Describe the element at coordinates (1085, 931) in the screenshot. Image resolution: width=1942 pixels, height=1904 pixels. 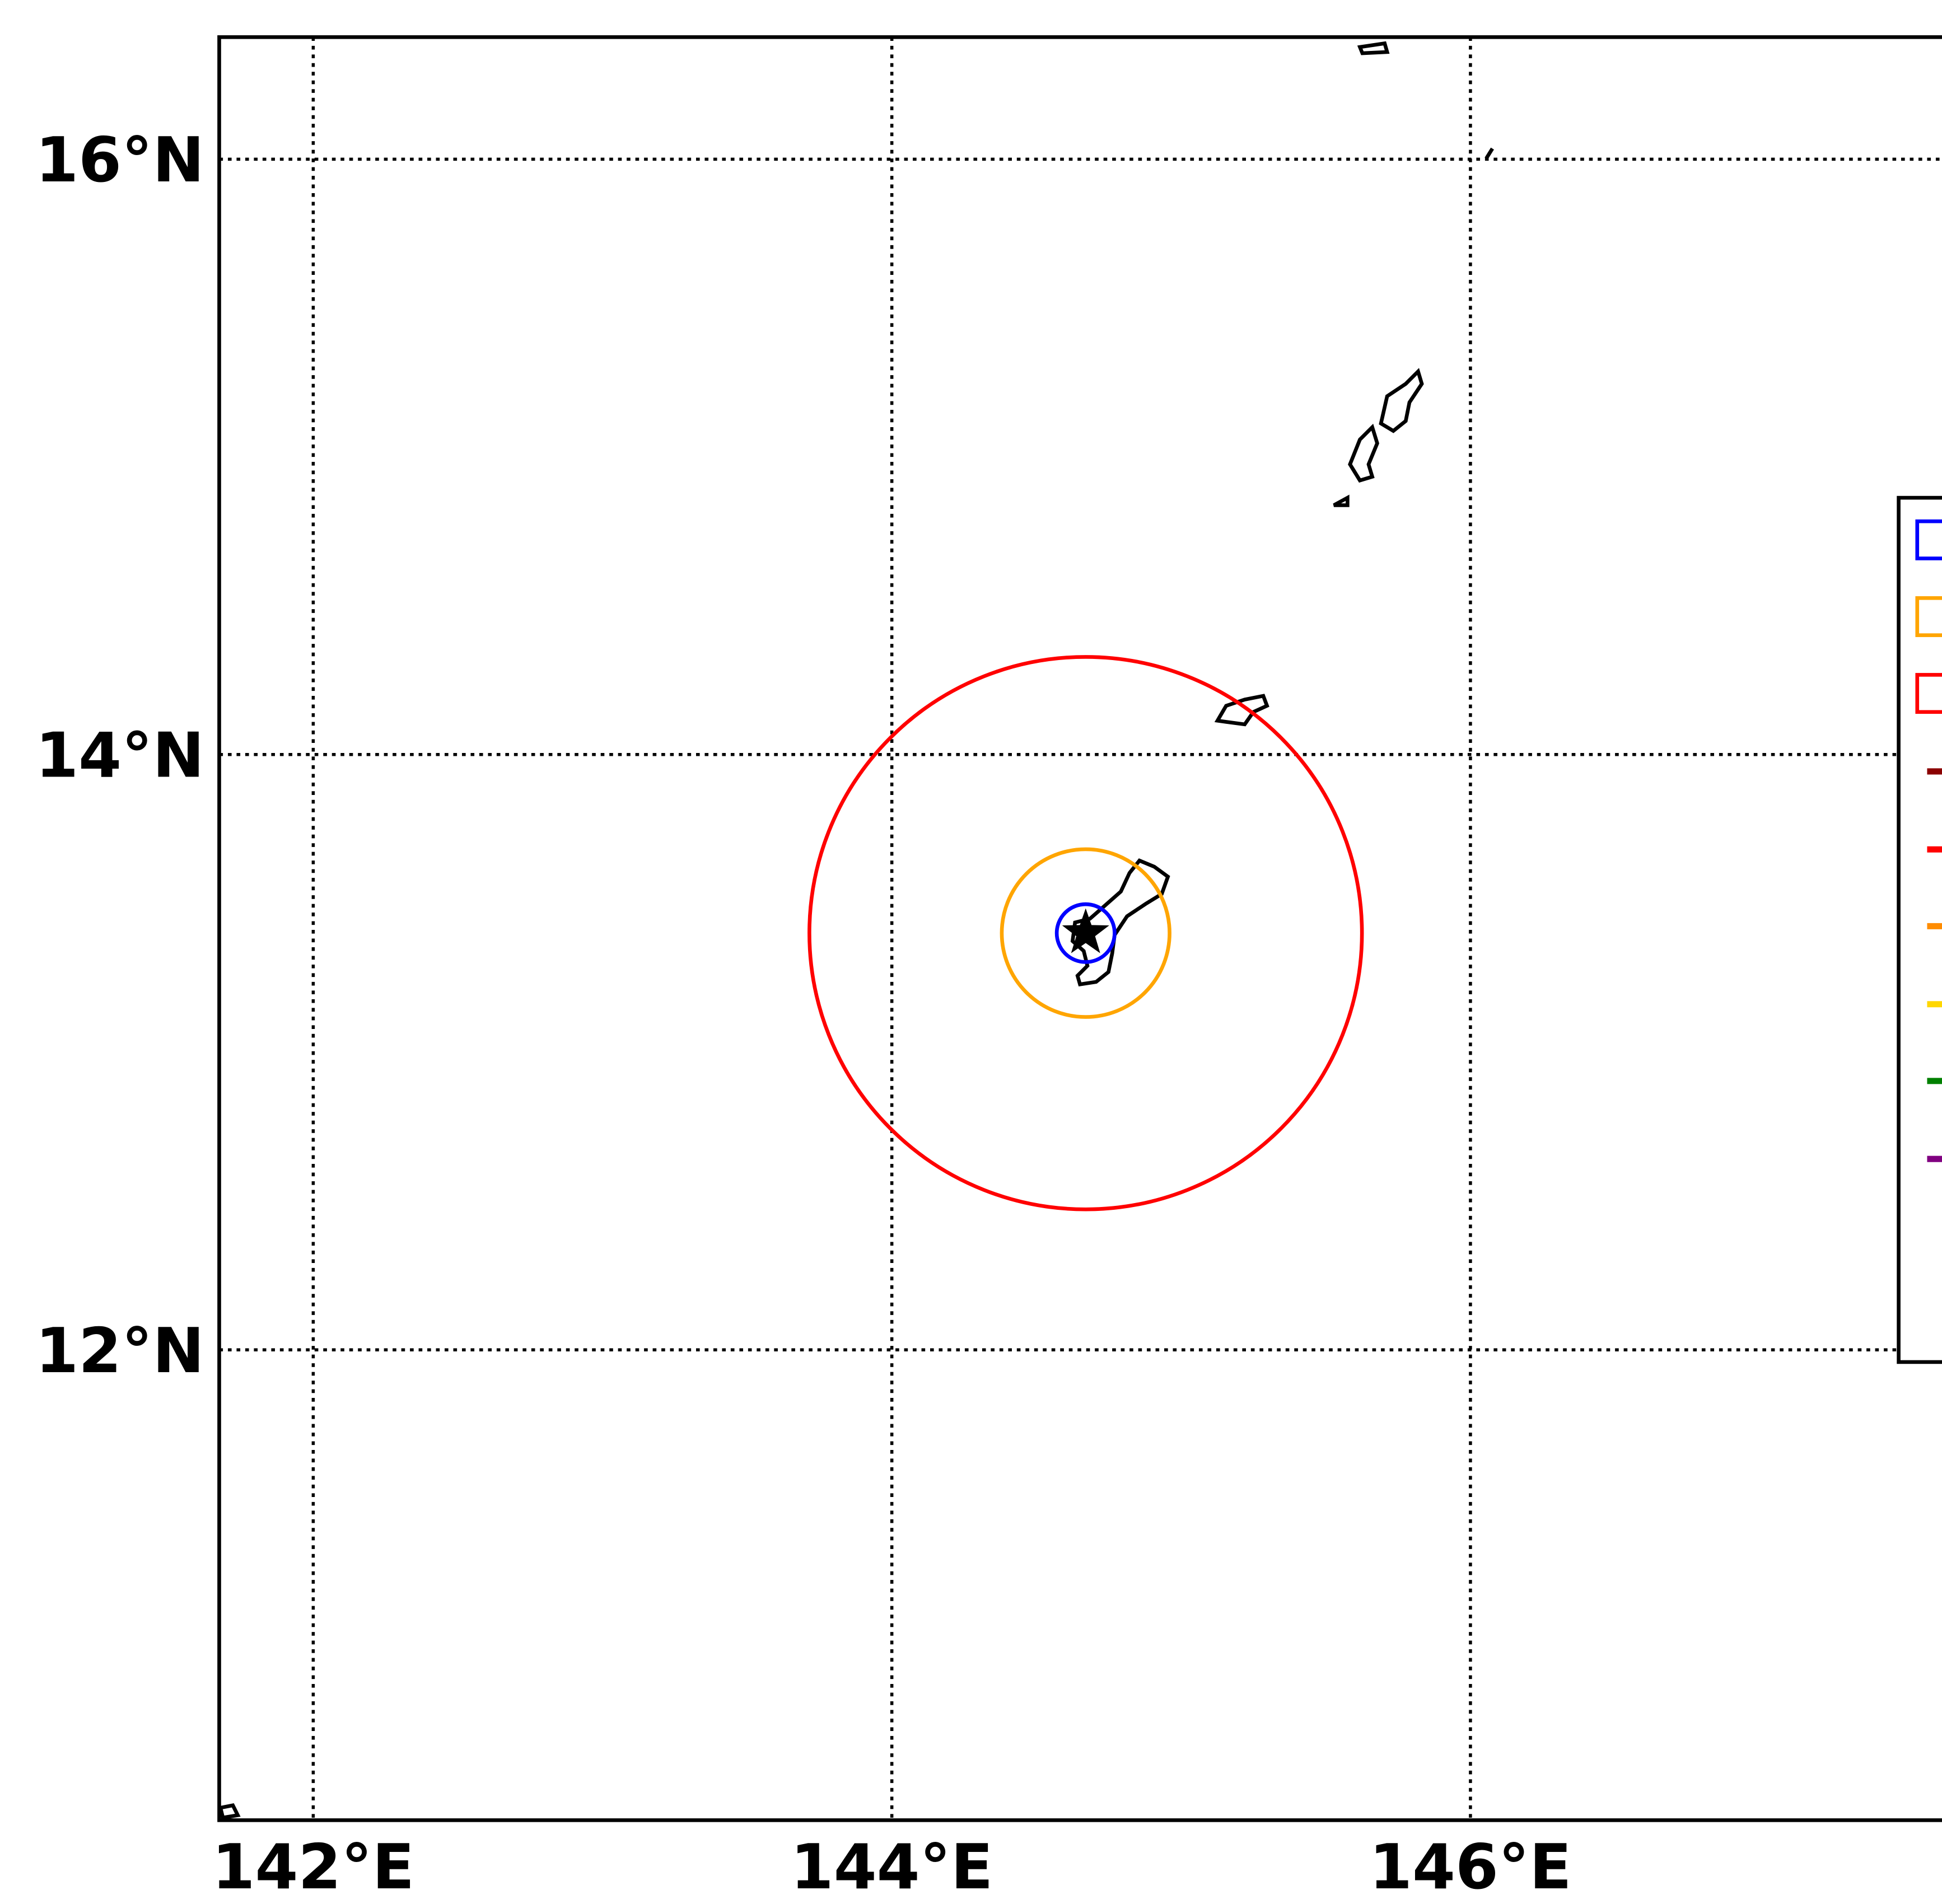
I see `center-marker` at that location.